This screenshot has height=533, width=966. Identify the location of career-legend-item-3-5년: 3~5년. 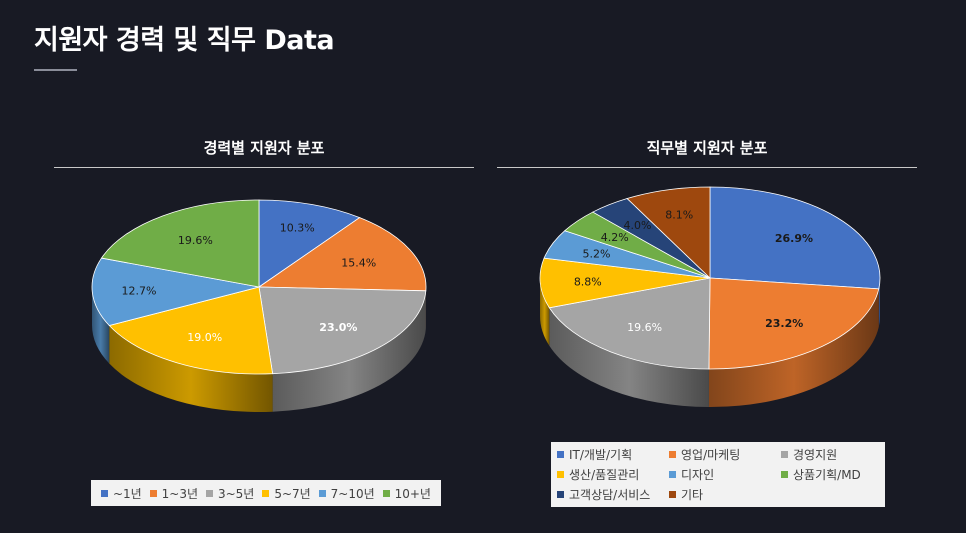
(230, 493).